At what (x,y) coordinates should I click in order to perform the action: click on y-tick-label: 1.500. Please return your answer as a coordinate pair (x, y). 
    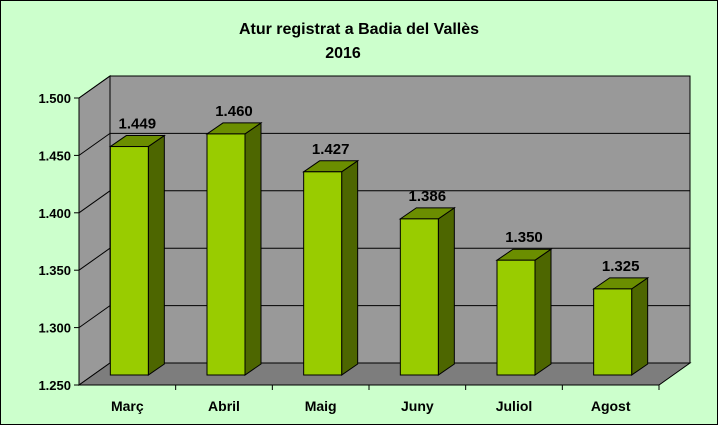
    Looking at the image, I should click on (54, 98).